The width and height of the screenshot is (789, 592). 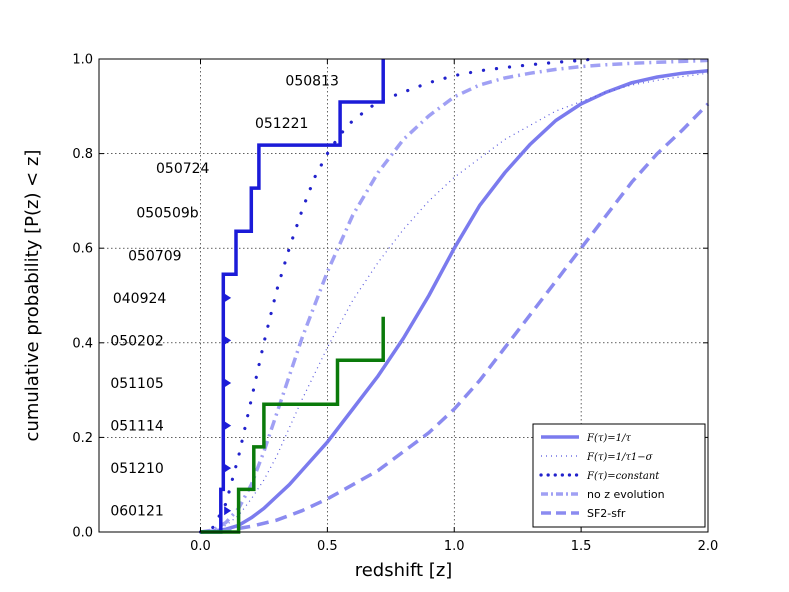 What do you see at coordinates (136, 384) in the screenshot?
I see `grb-label: 051105` at bounding box center [136, 384].